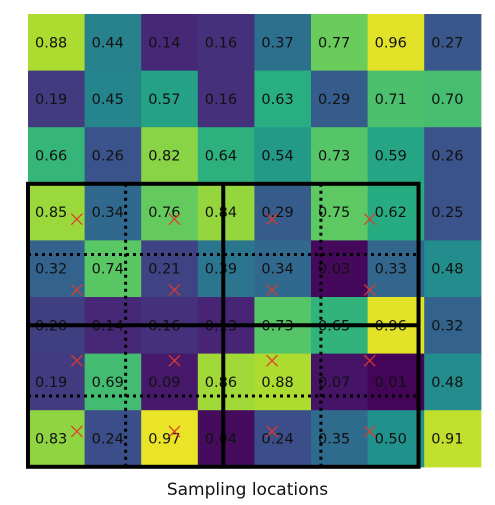 The image size is (495, 505). I want to click on cell-value: 0.63, so click(277, 100).